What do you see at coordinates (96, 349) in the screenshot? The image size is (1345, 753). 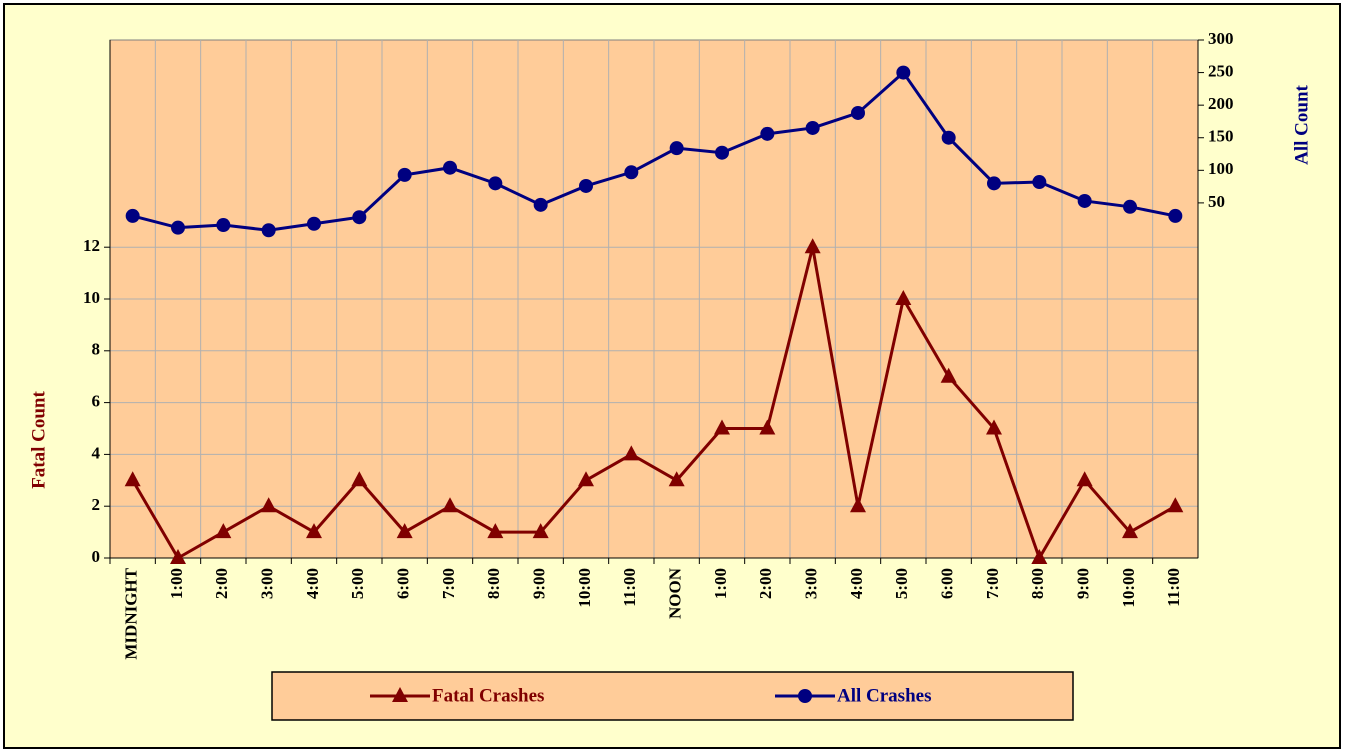 I see `y-tick-label: 8` at bounding box center [96, 349].